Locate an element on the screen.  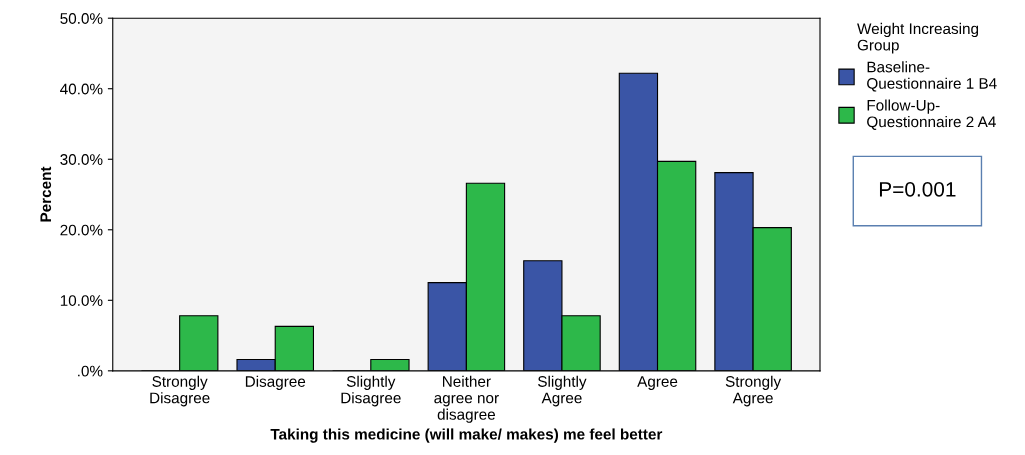
x-tick-label: Agree is located at coordinates (657, 383).